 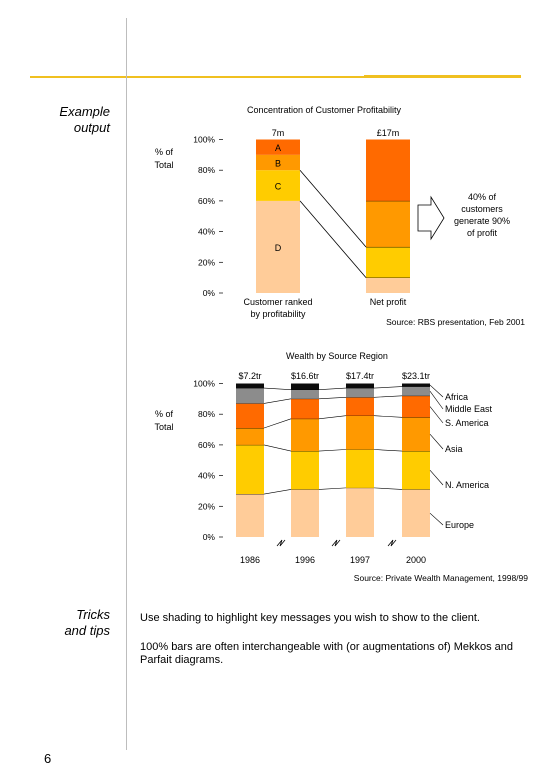 What do you see at coordinates (416, 560) in the screenshot?
I see `chart2-category-label: 2000` at bounding box center [416, 560].